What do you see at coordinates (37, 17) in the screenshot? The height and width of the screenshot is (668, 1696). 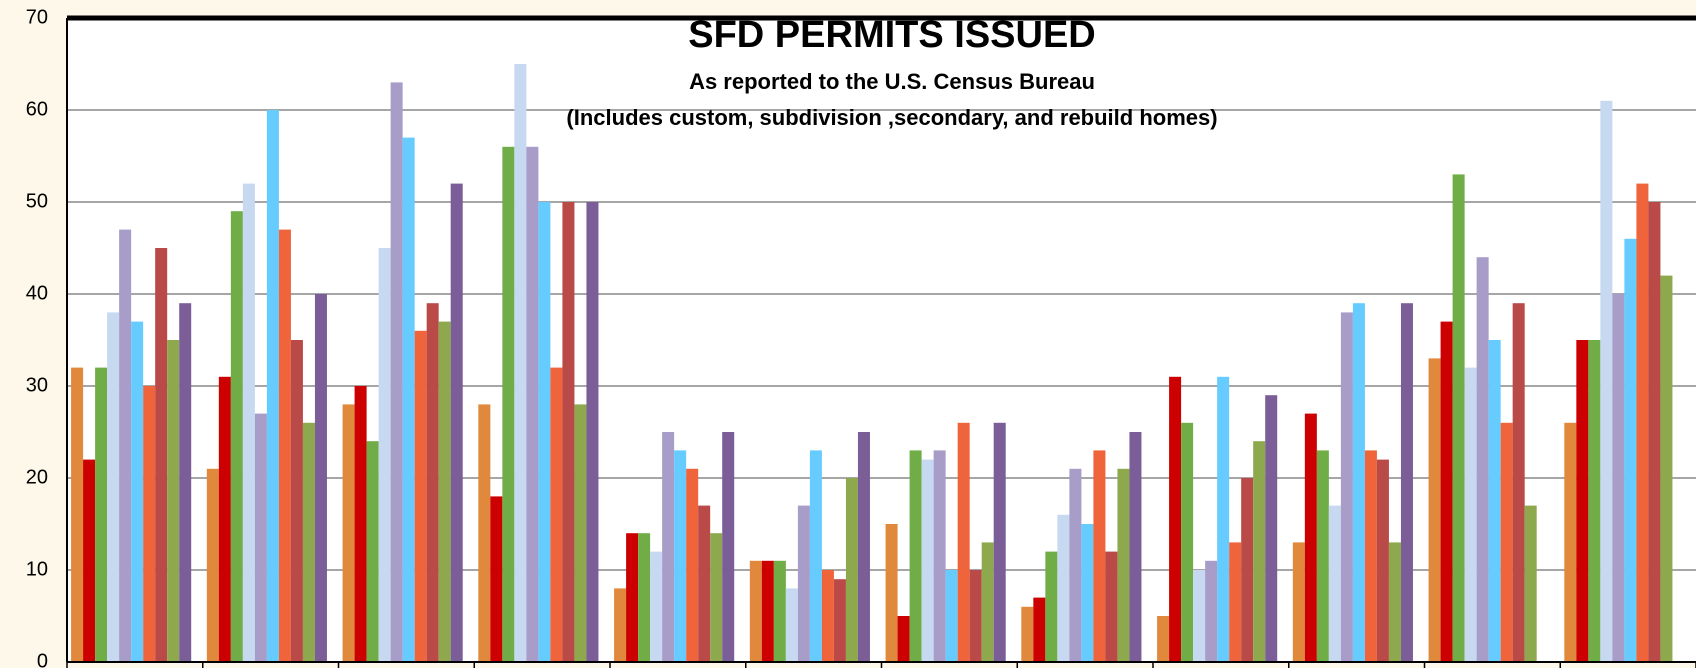 I see `y-tick-label: 70` at bounding box center [37, 17].